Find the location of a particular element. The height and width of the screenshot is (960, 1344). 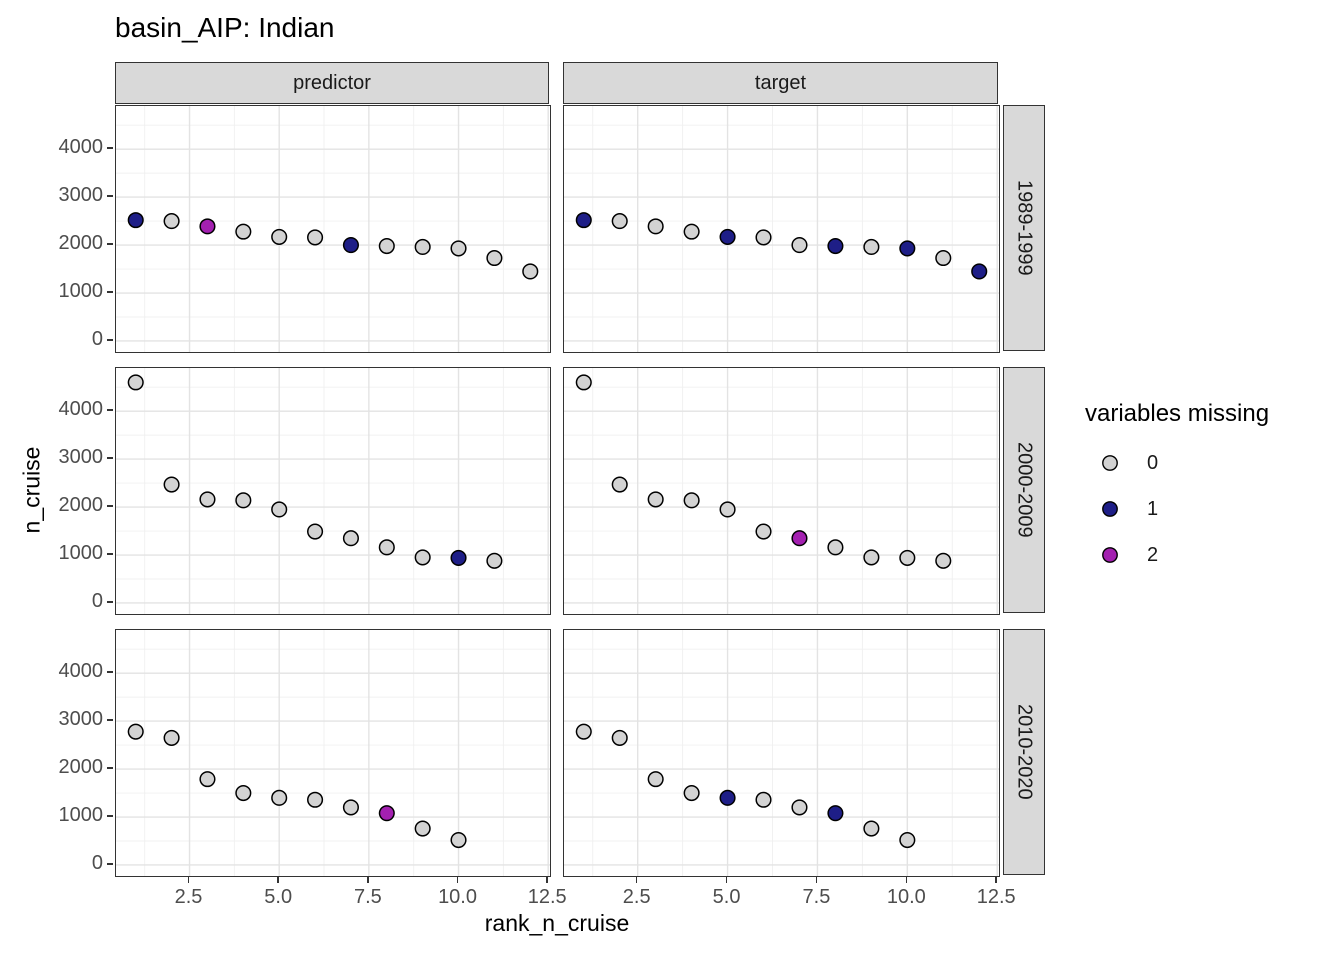

legend-title: variables missing is located at coordinates (1177, 413).